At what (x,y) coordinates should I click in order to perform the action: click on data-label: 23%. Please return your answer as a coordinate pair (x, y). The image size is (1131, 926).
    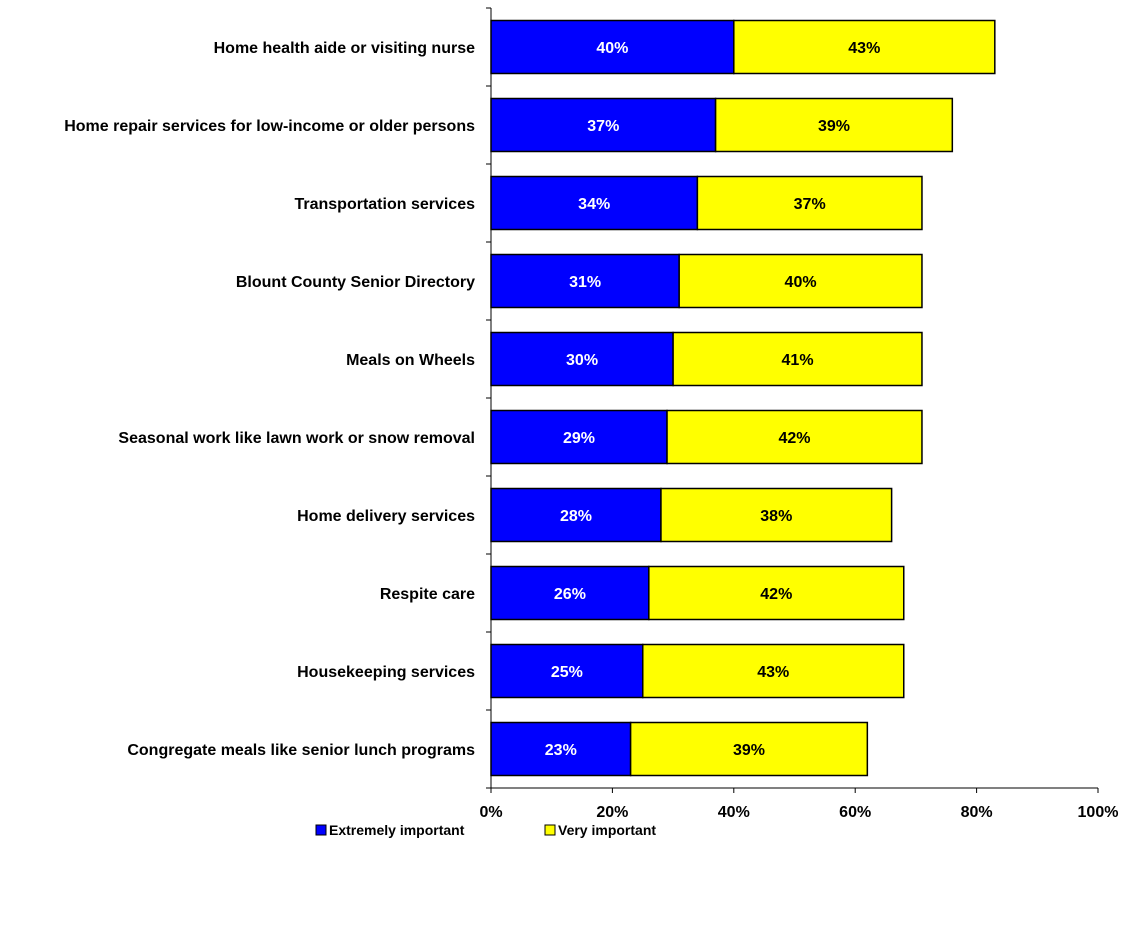
    Looking at the image, I should click on (561, 750).